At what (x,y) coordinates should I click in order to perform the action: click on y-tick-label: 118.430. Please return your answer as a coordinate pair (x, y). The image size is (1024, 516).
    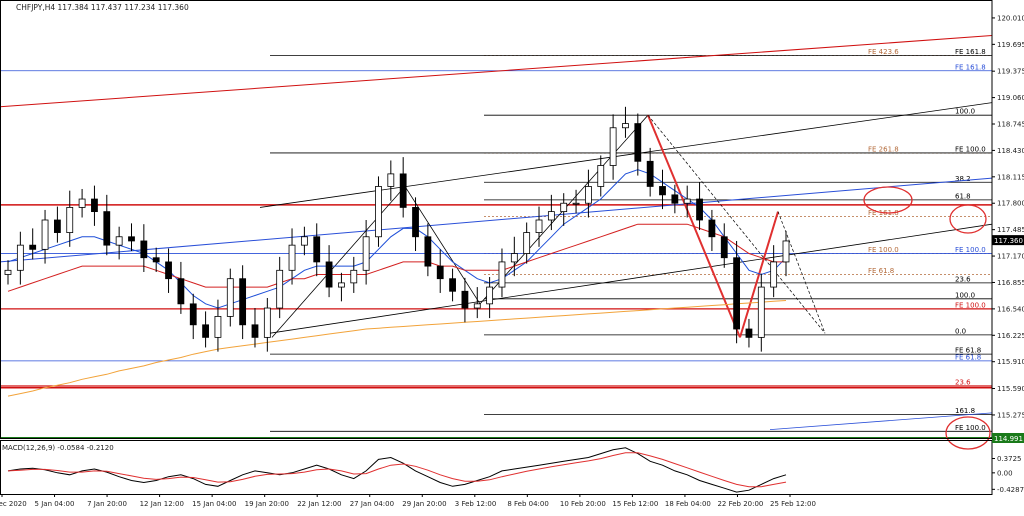
    Looking at the image, I should click on (1010, 151).